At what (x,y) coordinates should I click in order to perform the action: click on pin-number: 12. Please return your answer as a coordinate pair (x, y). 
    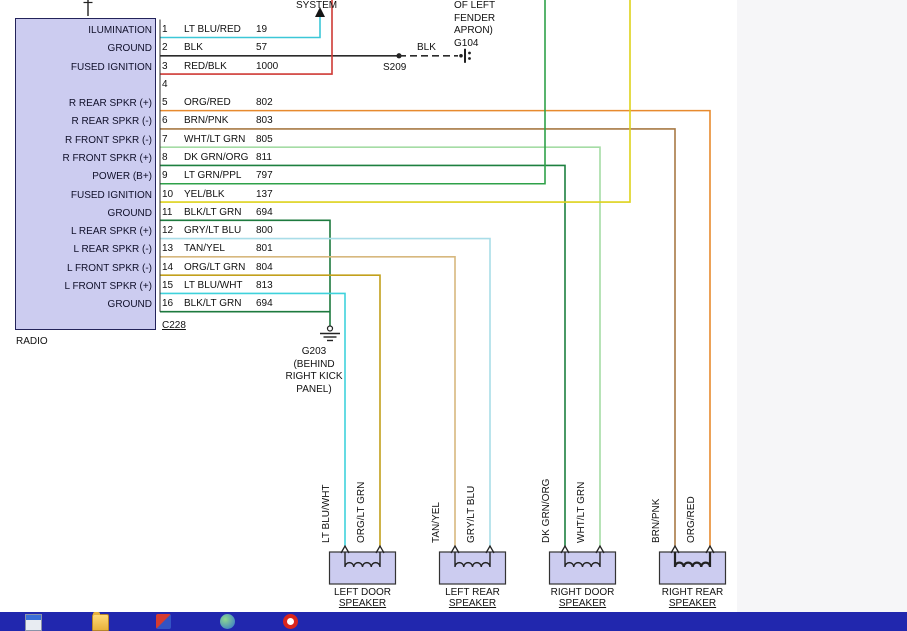
    Looking at the image, I should click on (168, 231).